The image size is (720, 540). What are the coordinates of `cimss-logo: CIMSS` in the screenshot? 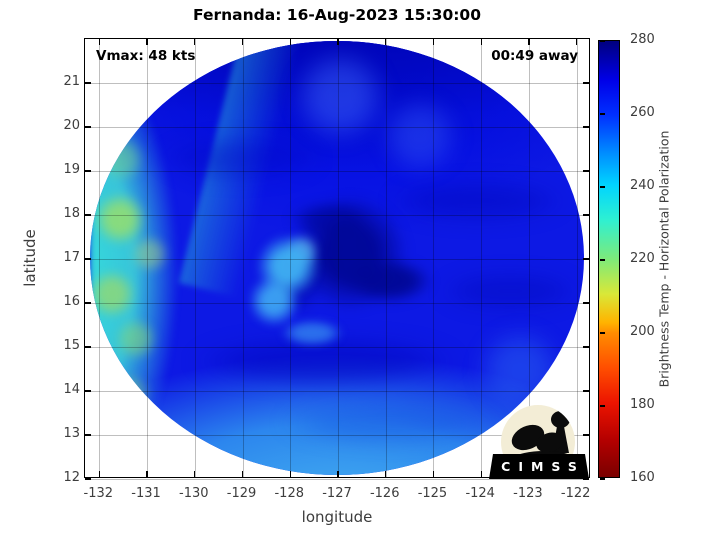 It's located at (539, 442).